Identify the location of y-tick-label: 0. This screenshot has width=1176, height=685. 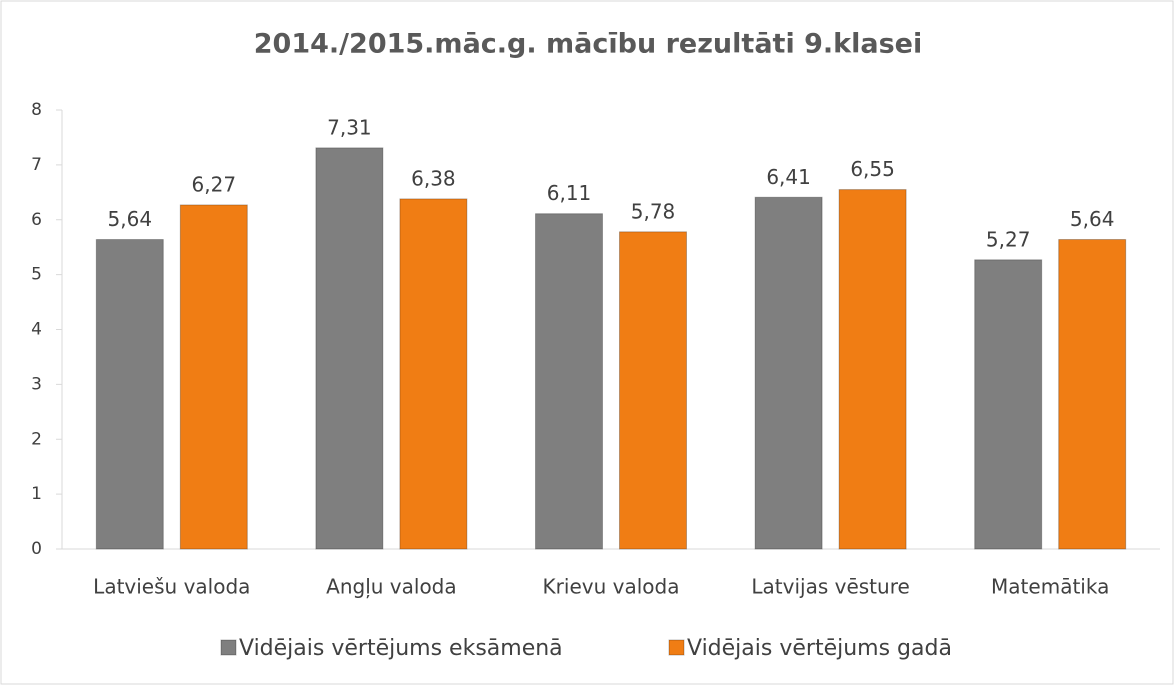
(36, 549).